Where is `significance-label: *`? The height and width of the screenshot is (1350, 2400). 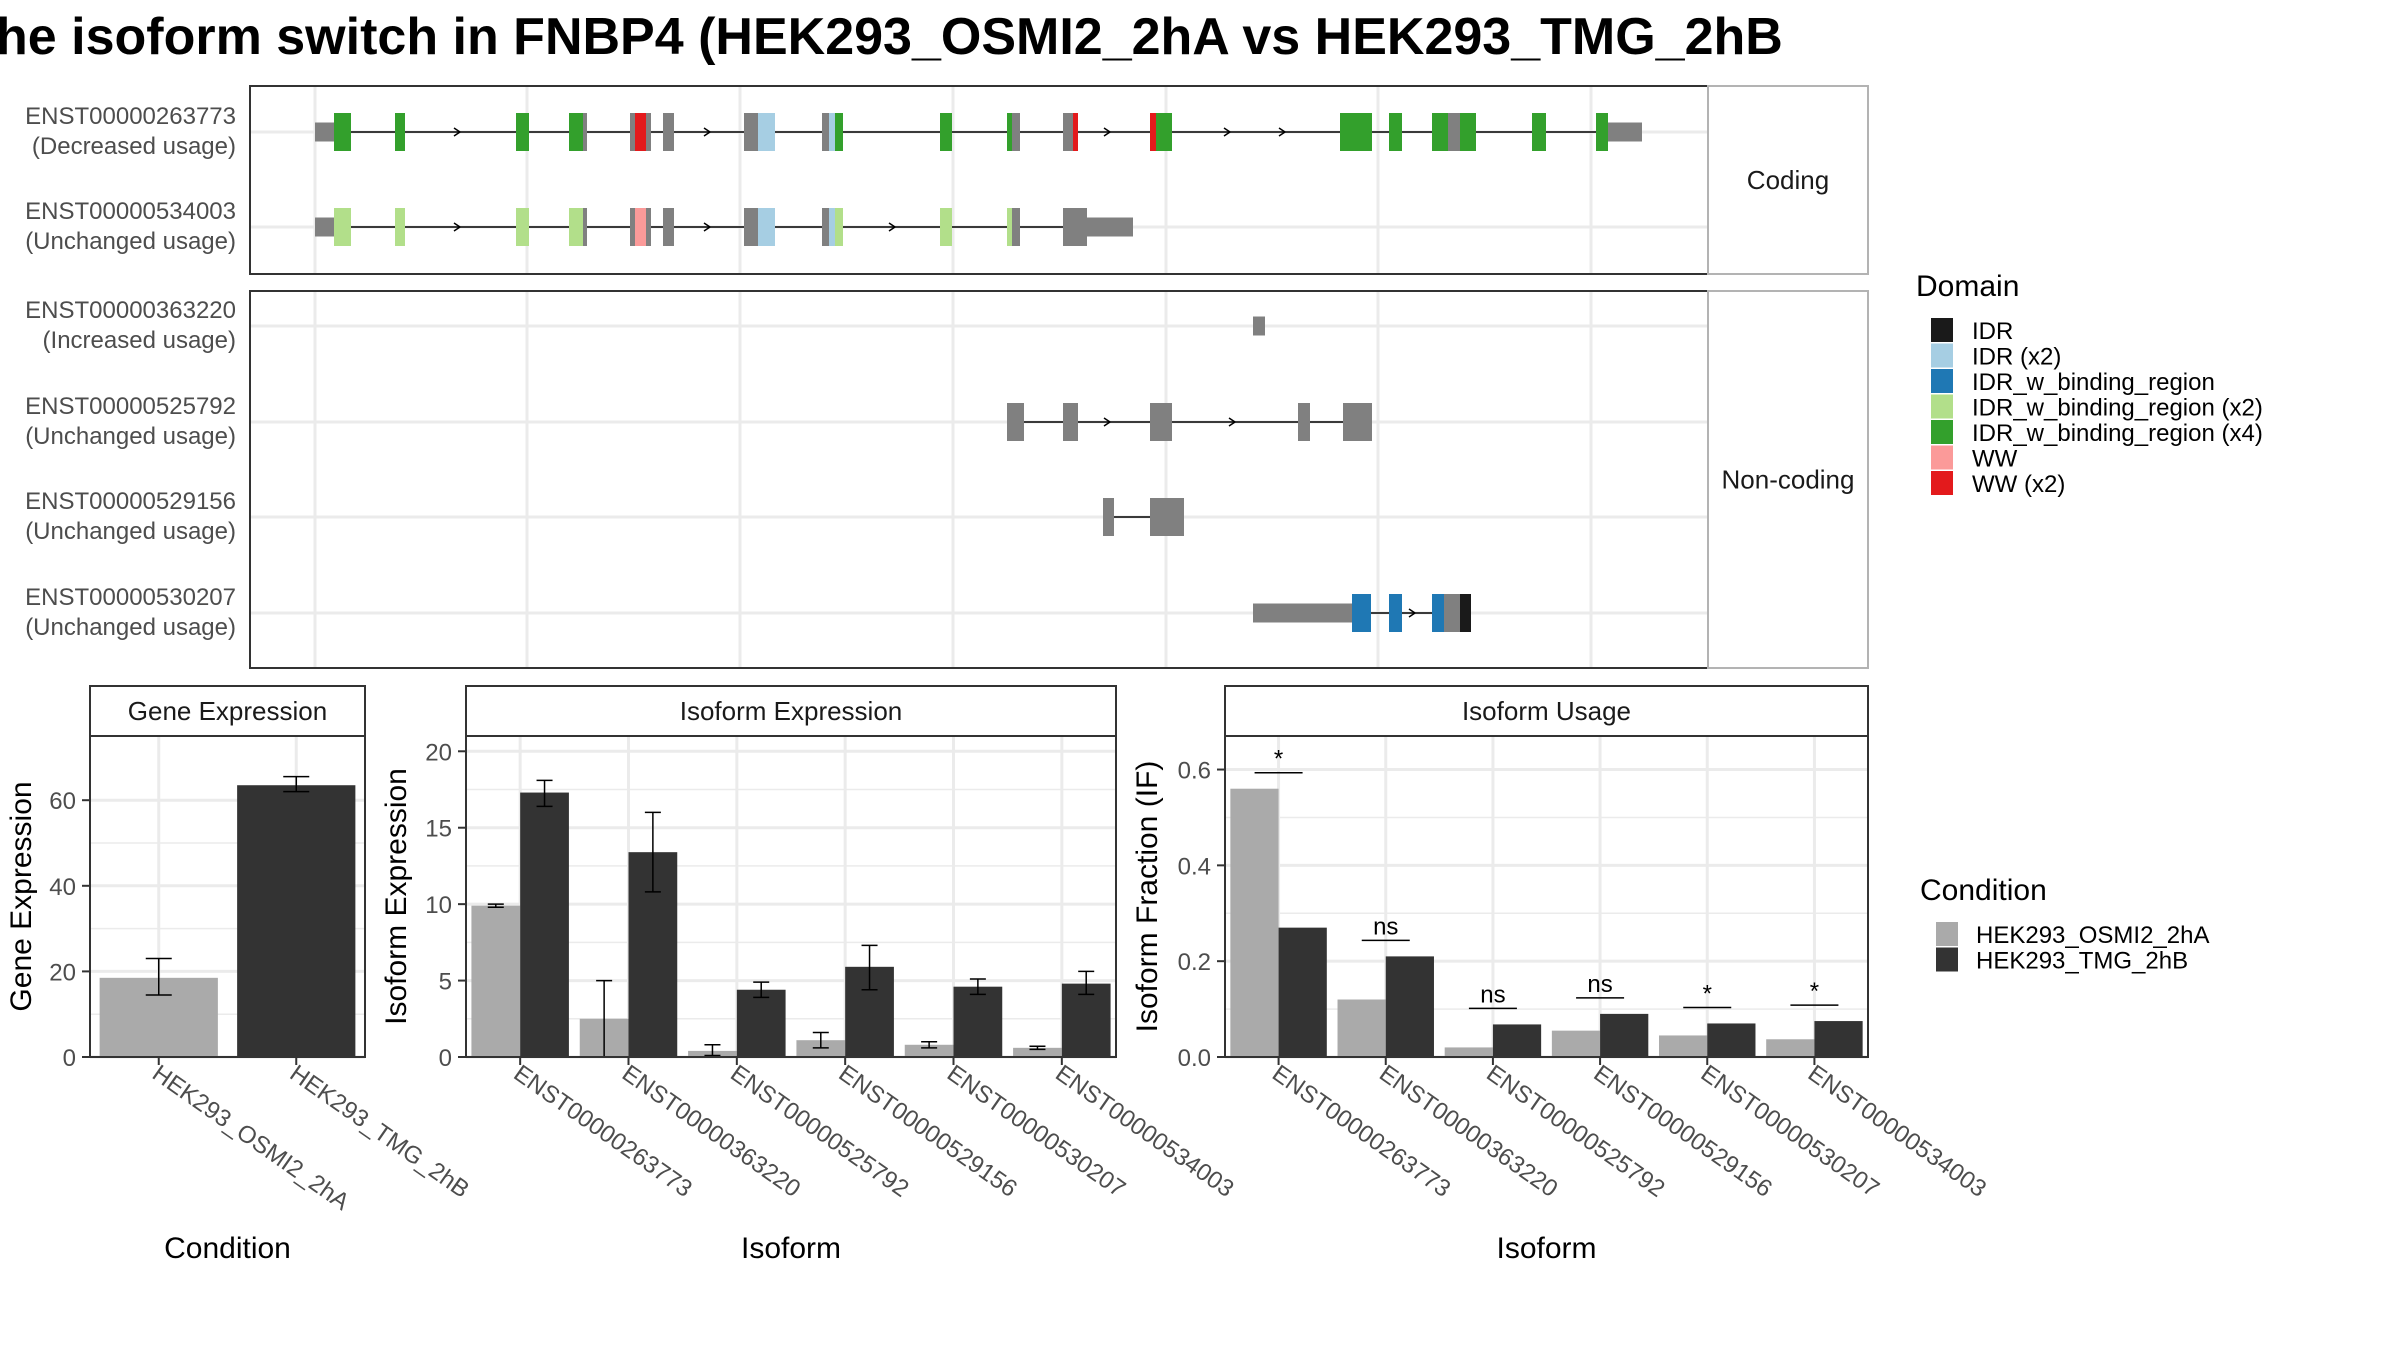
significance-label: * is located at coordinates (1278, 759).